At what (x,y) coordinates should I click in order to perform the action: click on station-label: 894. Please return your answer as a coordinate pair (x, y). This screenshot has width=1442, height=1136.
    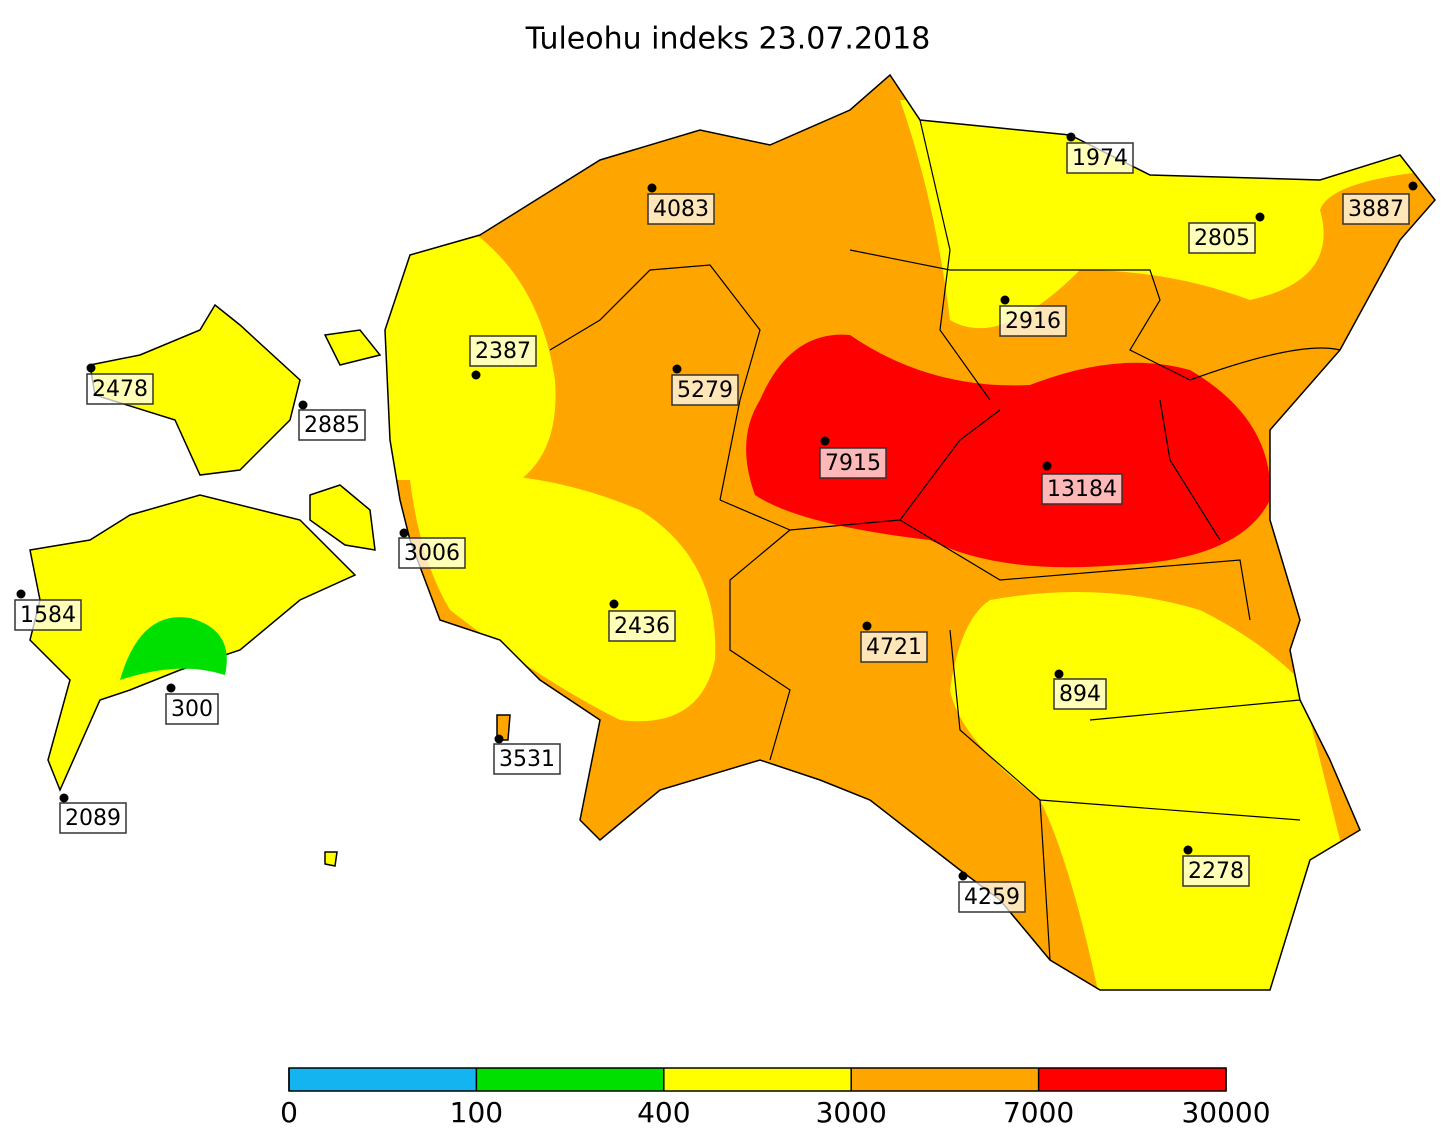
    Looking at the image, I should click on (1080, 694).